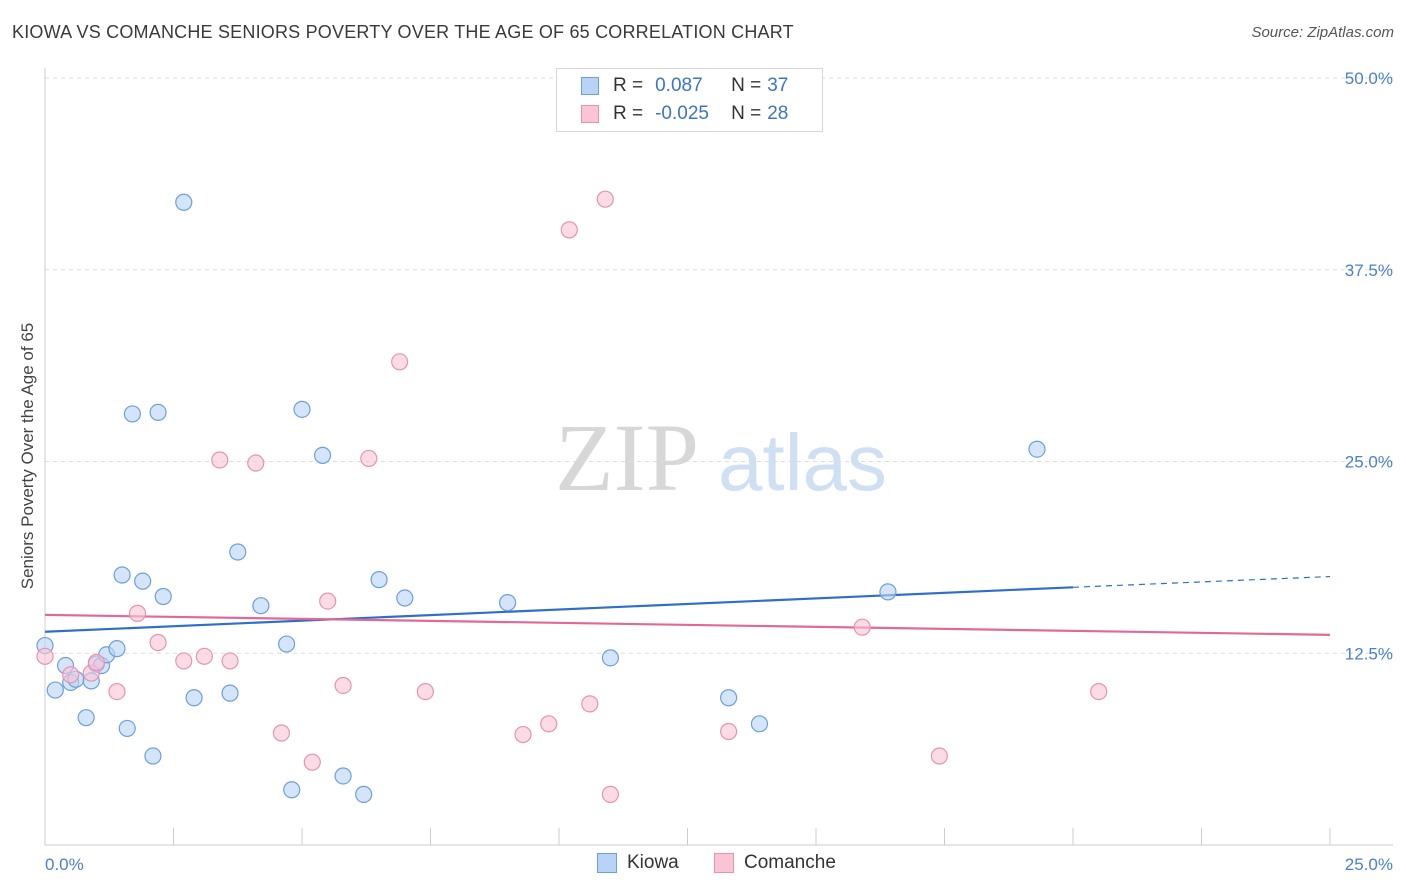  What do you see at coordinates (1369, 270) in the screenshot?
I see `y-tick-label: 37.5%` at bounding box center [1369, 270].